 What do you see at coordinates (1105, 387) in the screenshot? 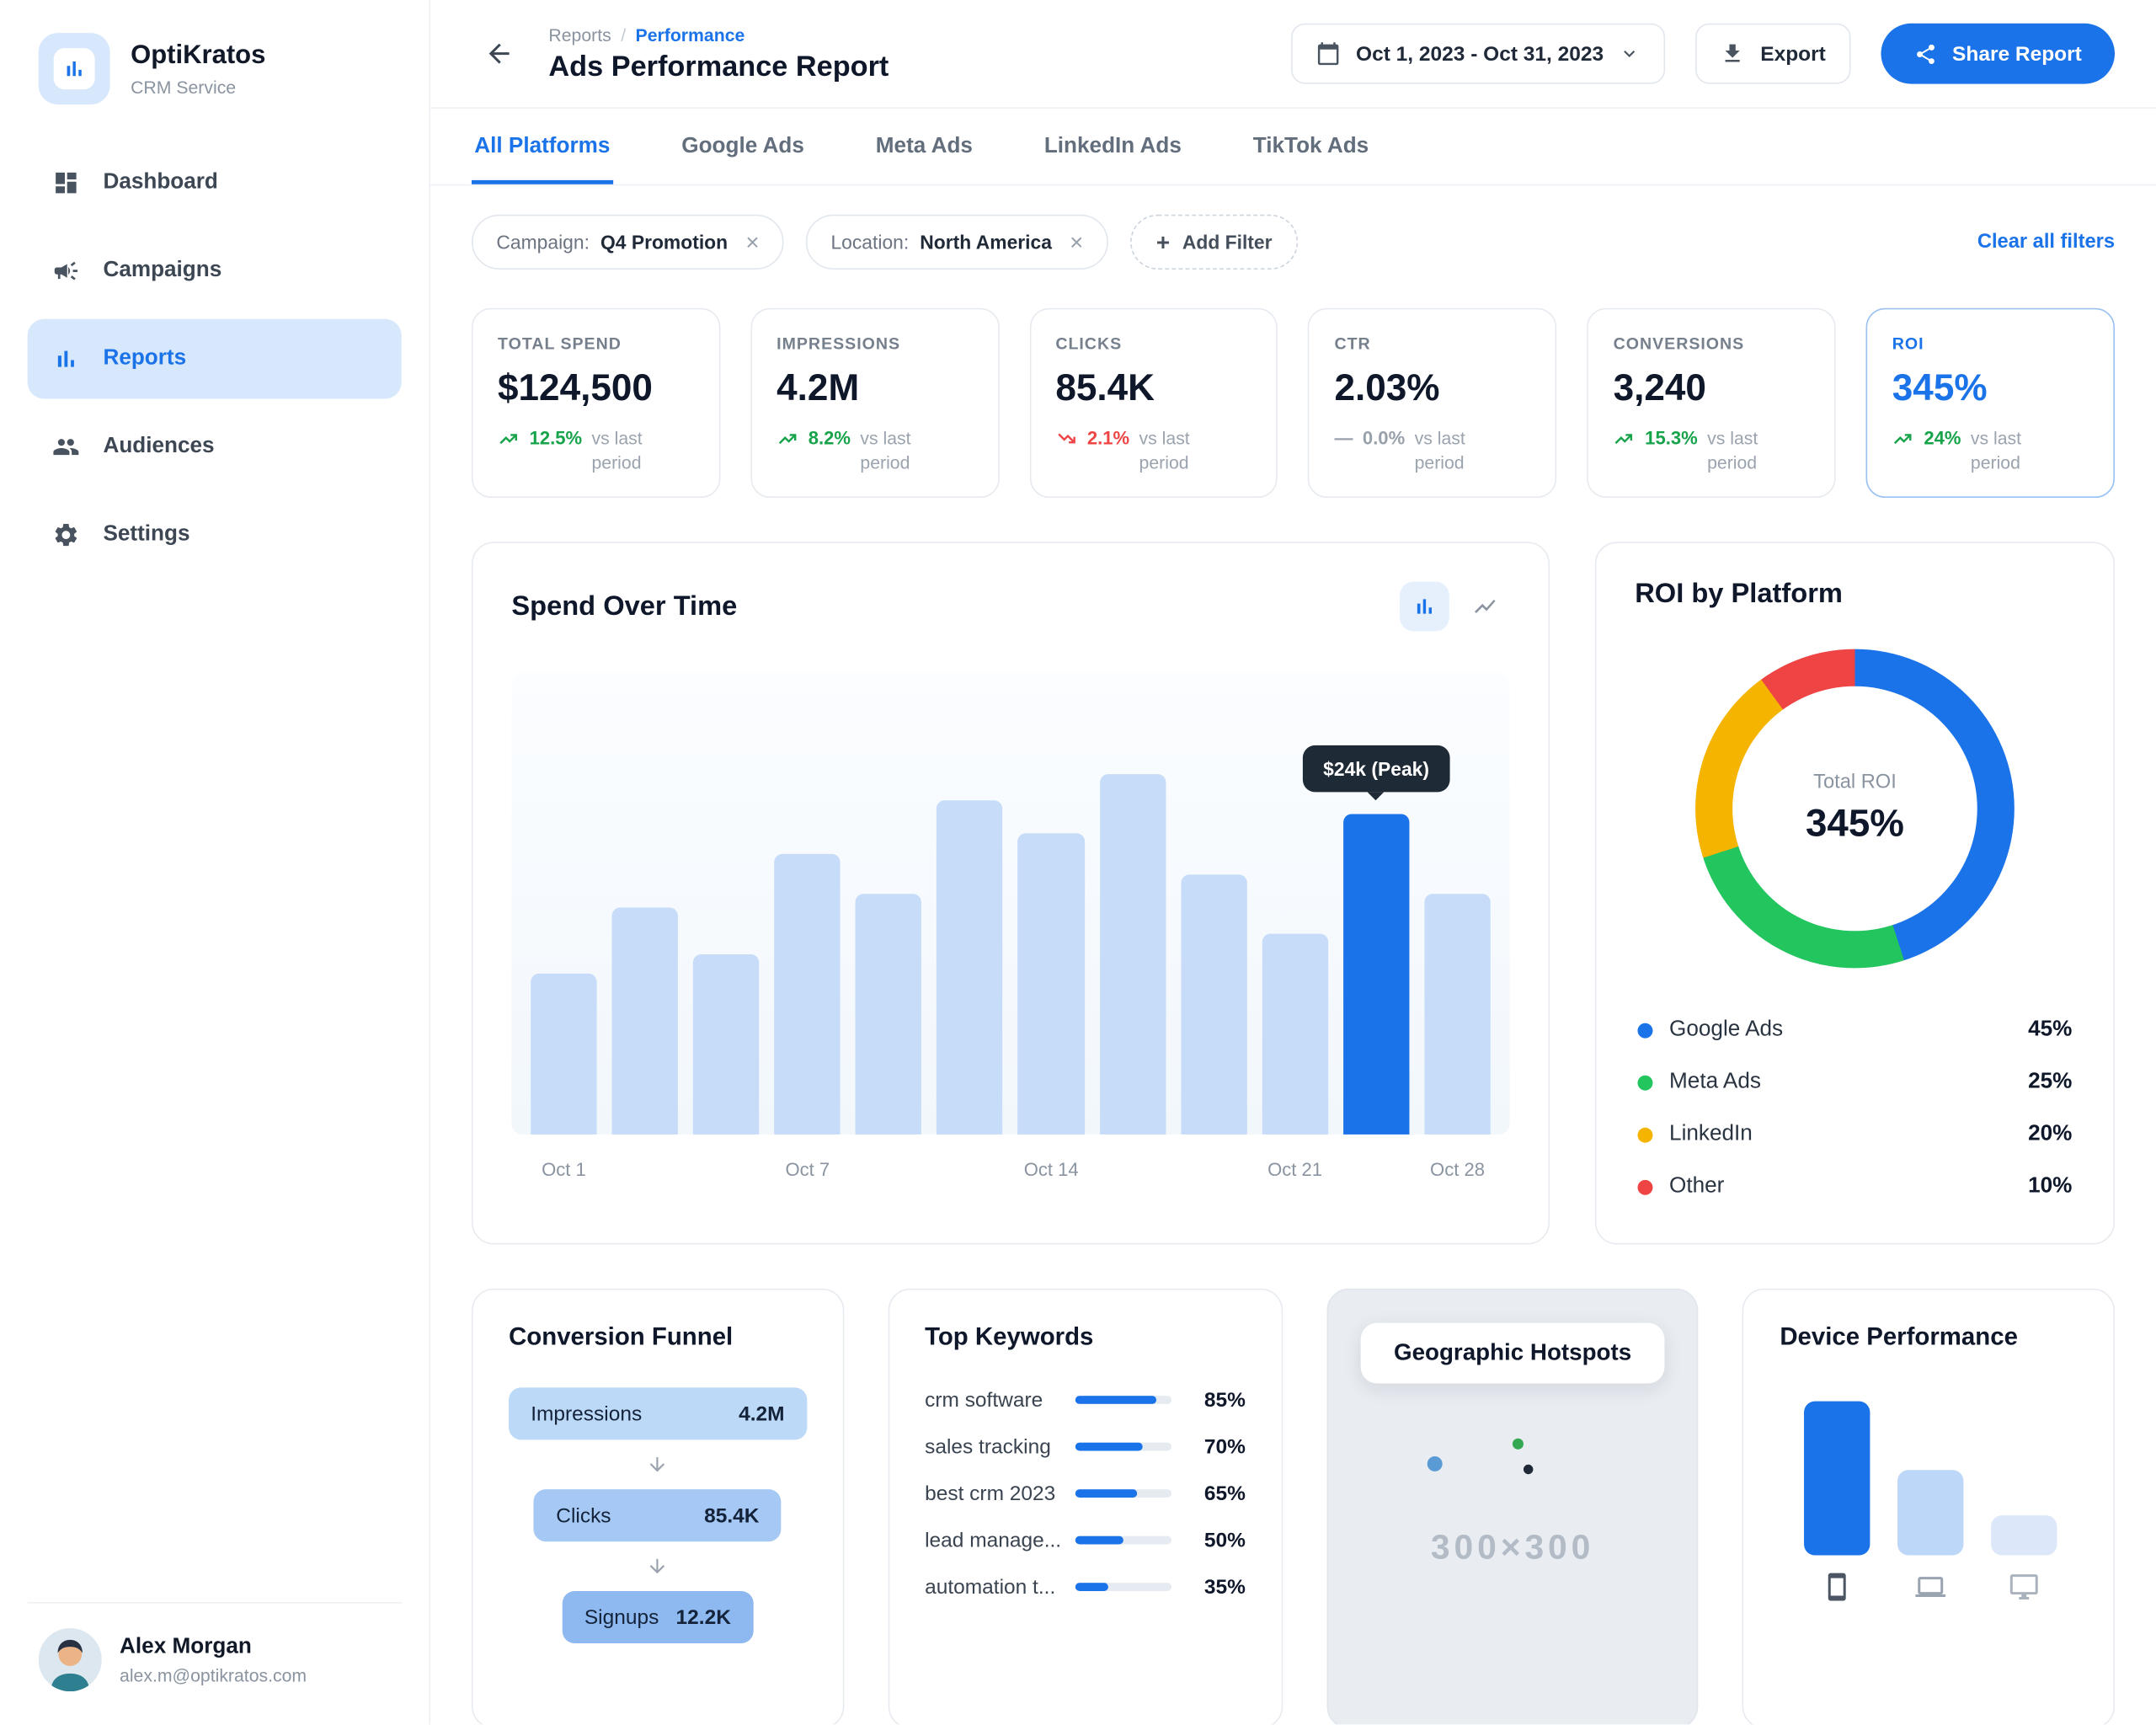
I see `kpi-value: 85.4K` at bounding box center [1105, 387].